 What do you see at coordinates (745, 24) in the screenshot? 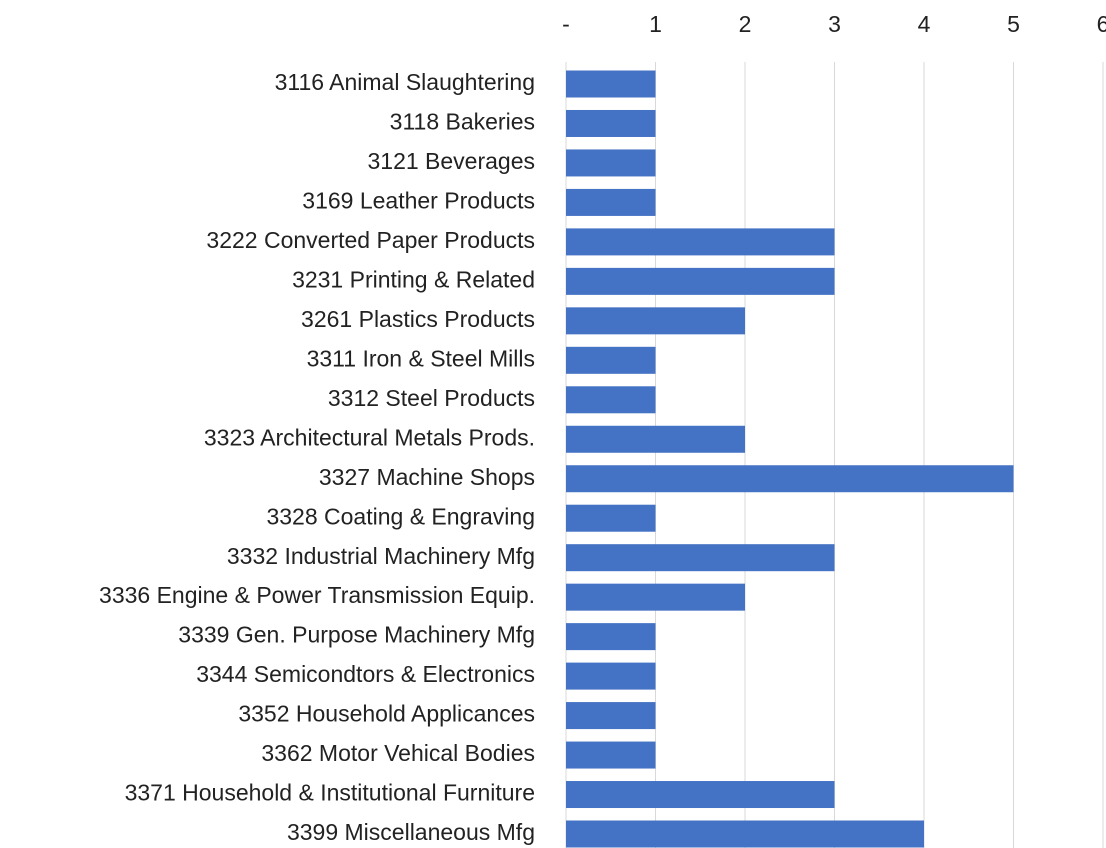
I see `x-tick-label: 2` at bounding box center [745, 24].